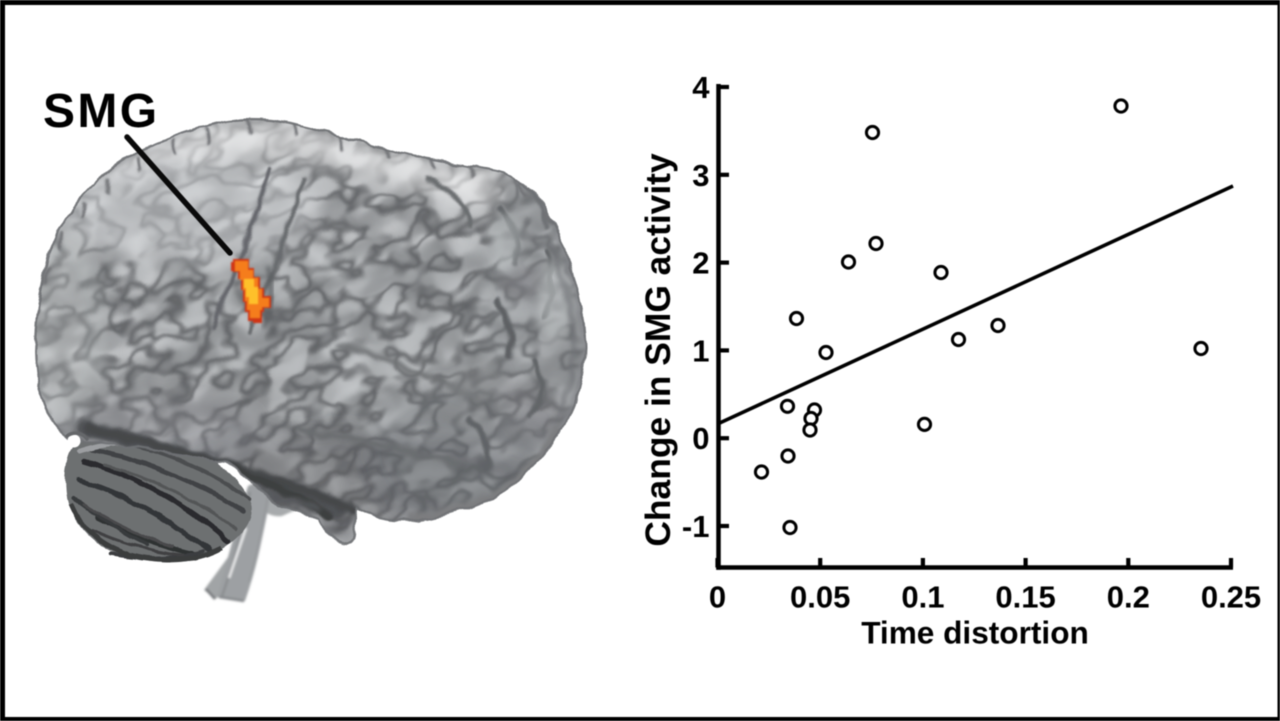 Image resolution: width=1280 pixels, height=721 pixels. What do you see at coordinates (658, 350) in the screenshot?
I see `svg-text: Change in SMG activity` at bounding box center [658, 350].